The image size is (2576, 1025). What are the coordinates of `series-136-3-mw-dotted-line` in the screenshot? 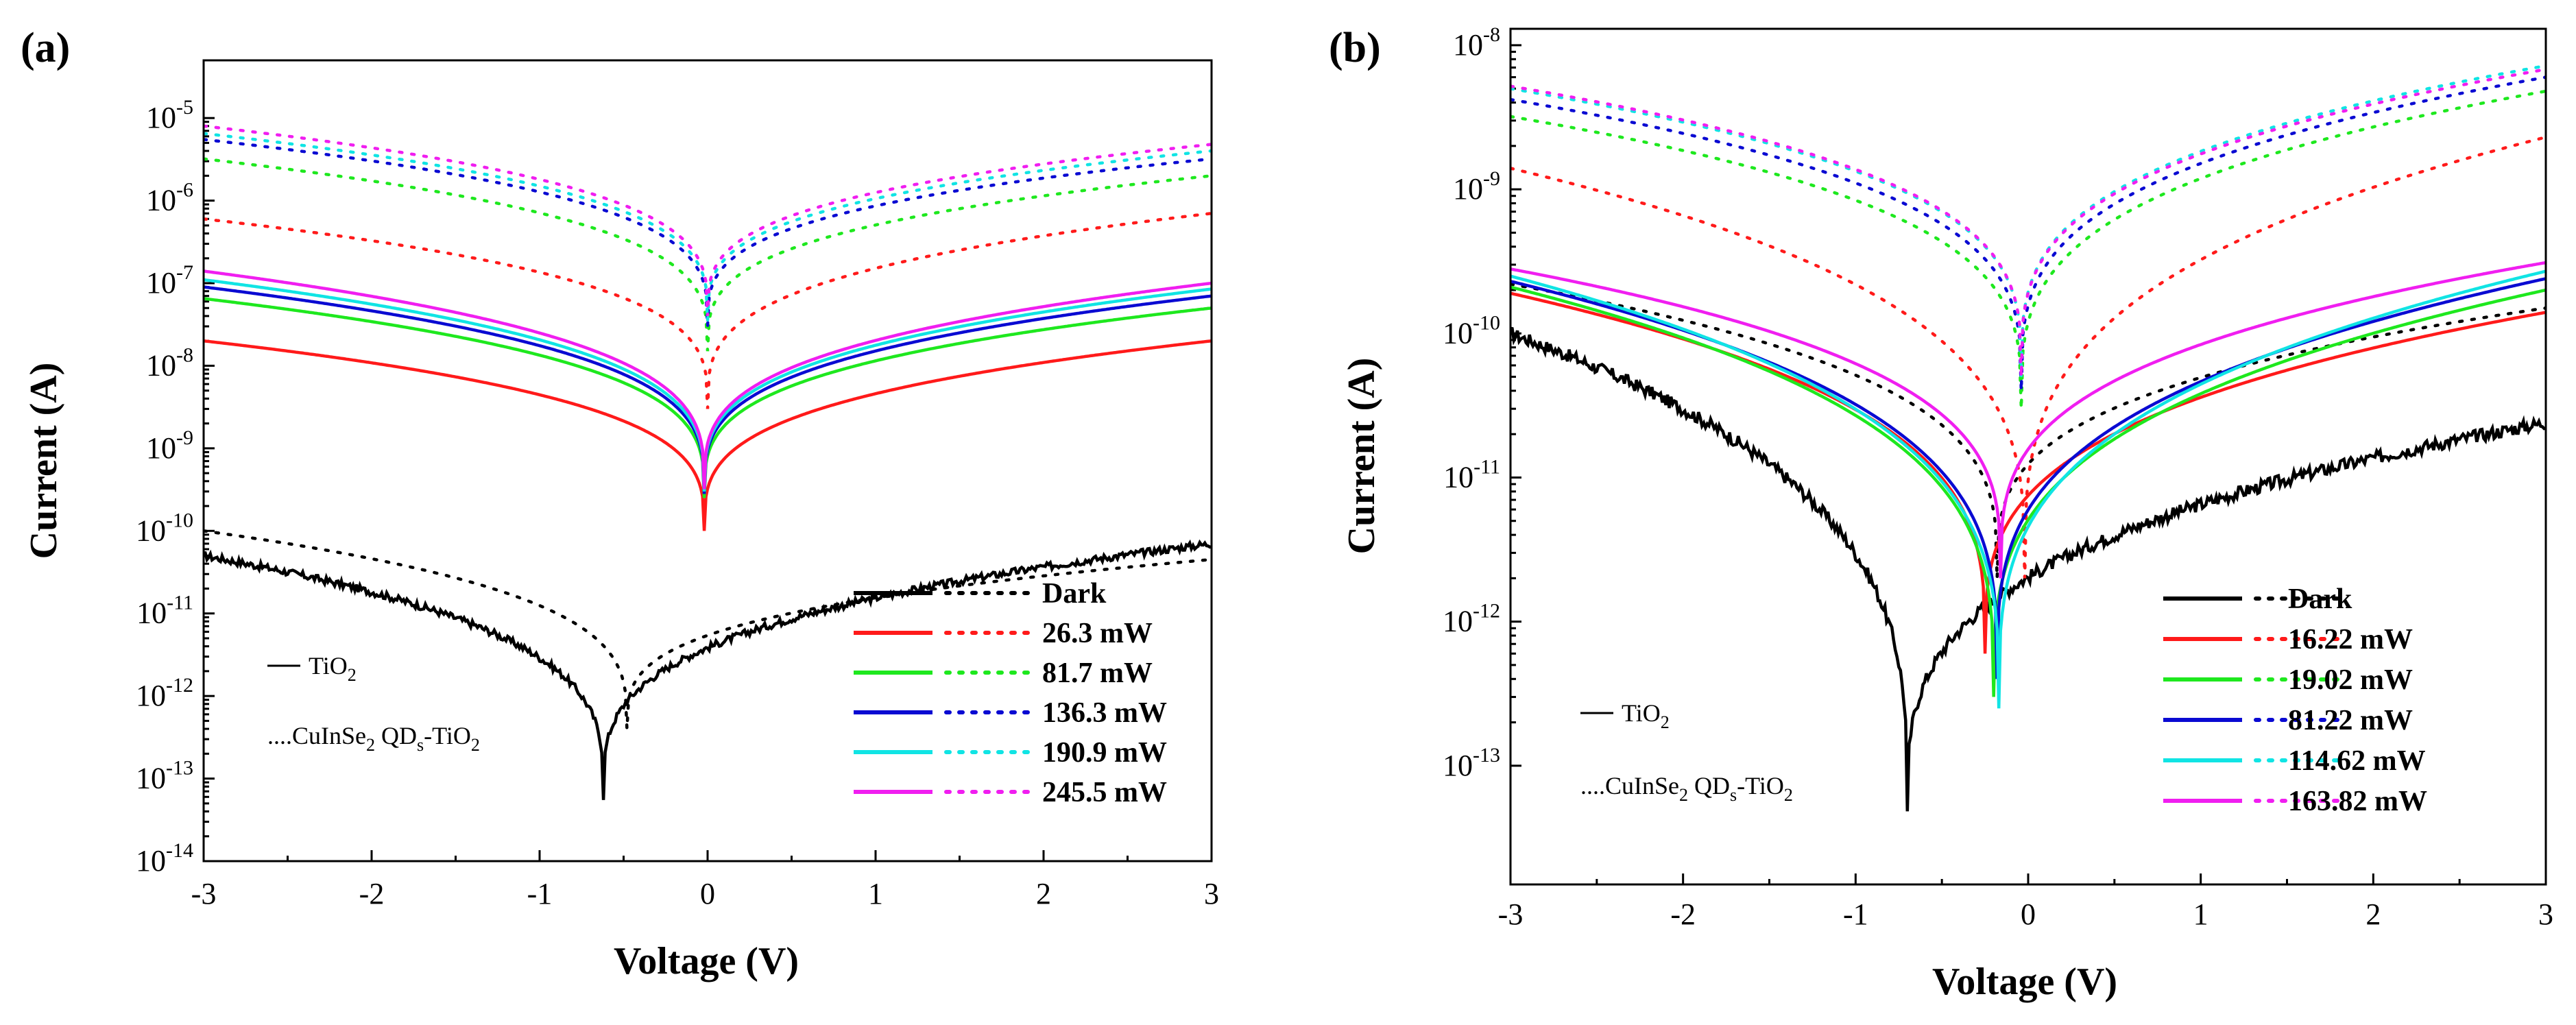 It's located at (708, 232).